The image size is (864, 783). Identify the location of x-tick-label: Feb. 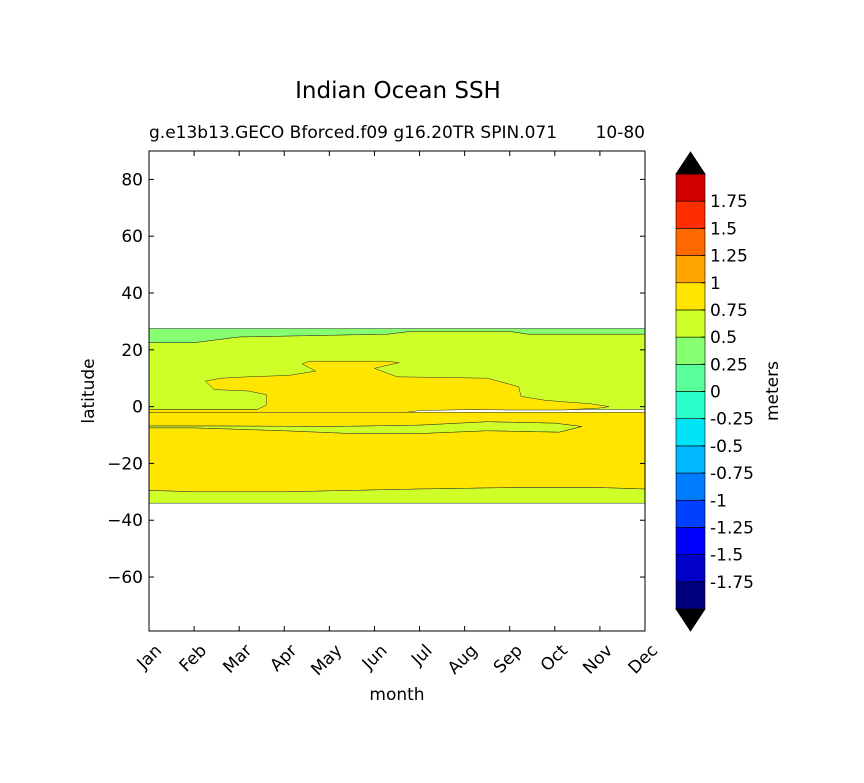
(193, 658).